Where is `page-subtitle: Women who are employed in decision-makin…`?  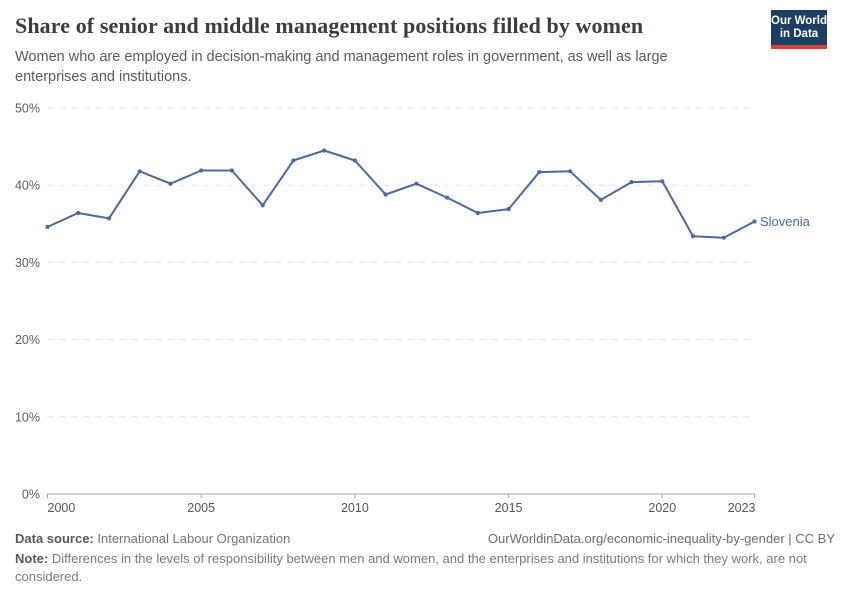 page-subtitle: Women who are employed in decision-makin… is located at coordinates (341, 67).